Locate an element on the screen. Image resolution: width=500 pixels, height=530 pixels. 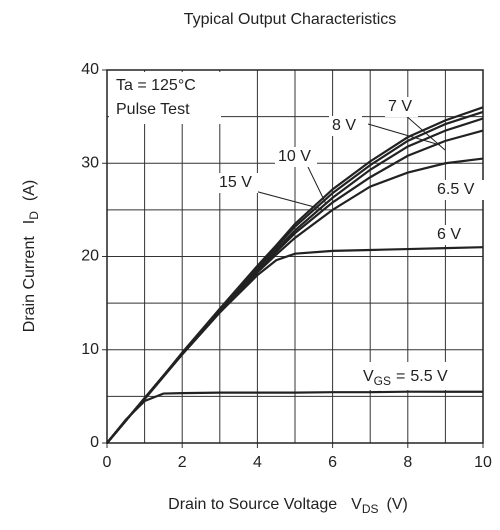
series-label: VGS = 5.5 V is located at coordinates (405, 378).